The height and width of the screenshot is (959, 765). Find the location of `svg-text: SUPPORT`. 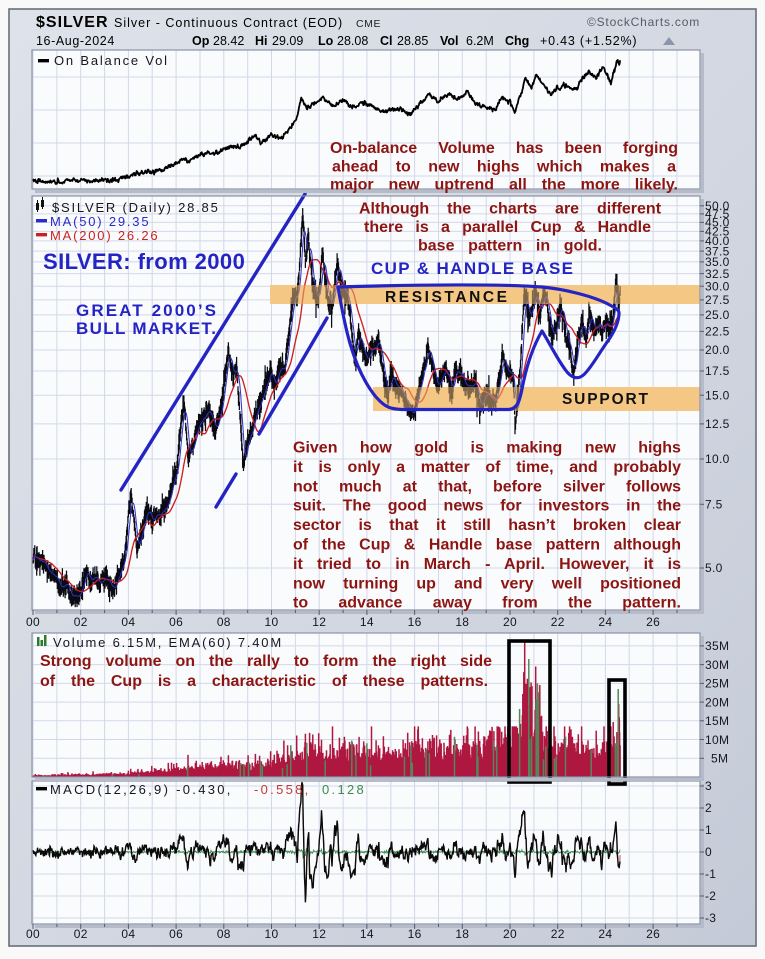

svg-text: SUPPORT is located at coordinates (605, 399).